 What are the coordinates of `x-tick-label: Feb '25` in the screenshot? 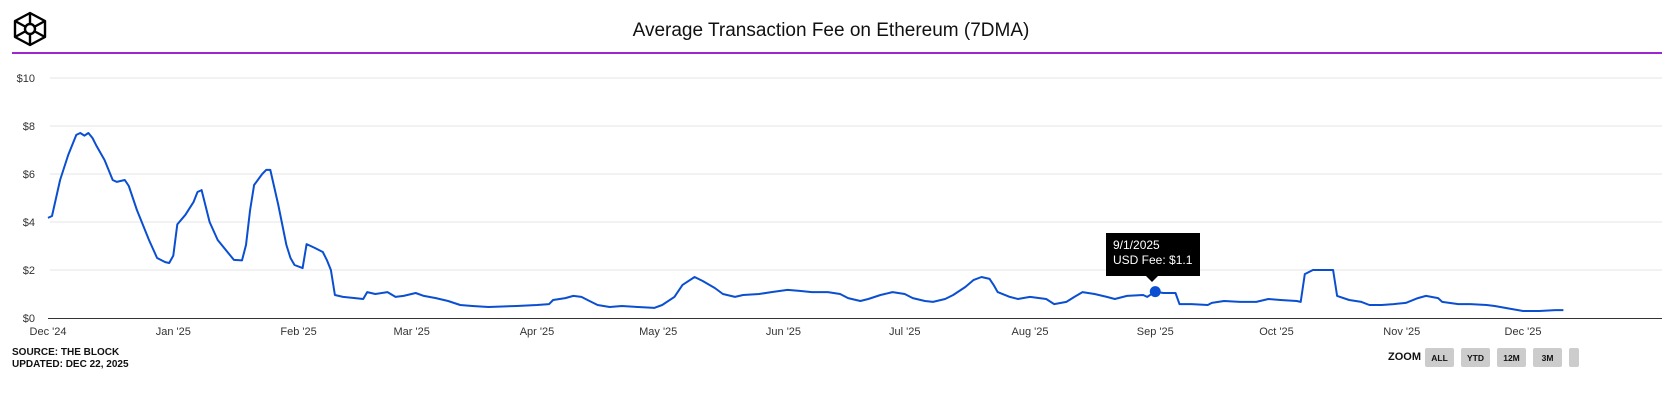 It's located at (298, 332).